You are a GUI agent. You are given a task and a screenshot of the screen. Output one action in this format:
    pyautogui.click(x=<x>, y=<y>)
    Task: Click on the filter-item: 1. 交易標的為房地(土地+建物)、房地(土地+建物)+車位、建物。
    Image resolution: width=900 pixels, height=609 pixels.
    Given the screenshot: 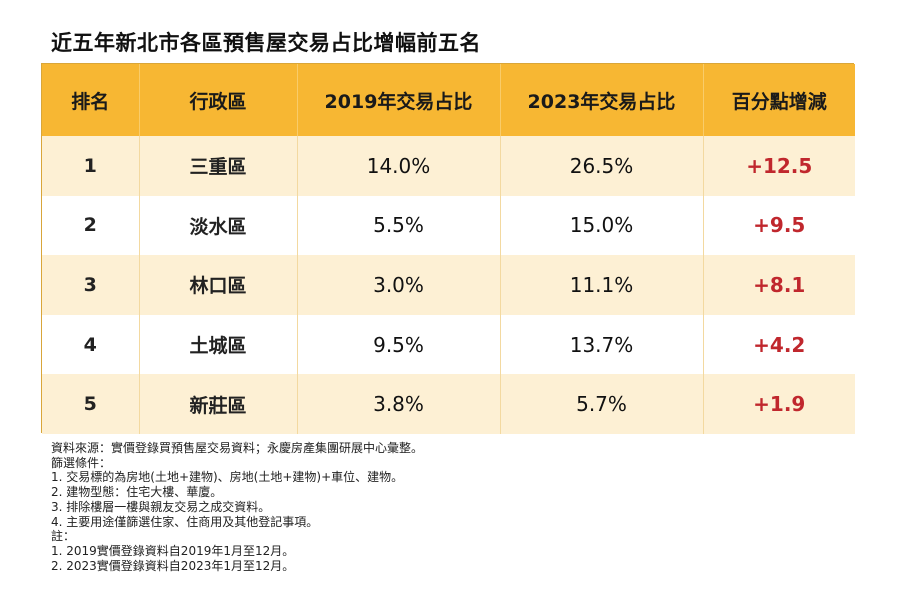 What is the action you would take?
    pyautogui.click(x=227, y=477)
    